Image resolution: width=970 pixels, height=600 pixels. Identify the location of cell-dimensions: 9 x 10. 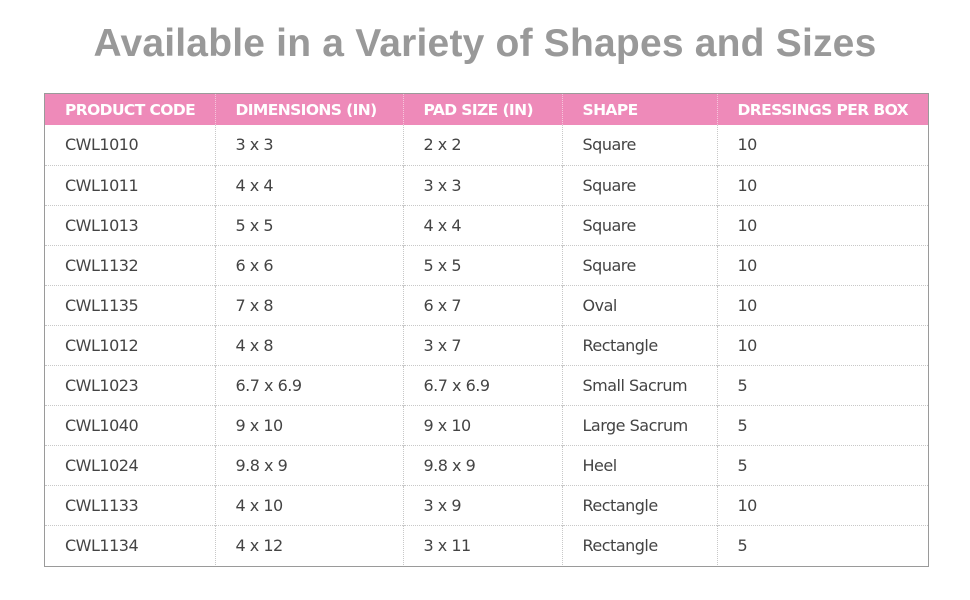
(308, 424).